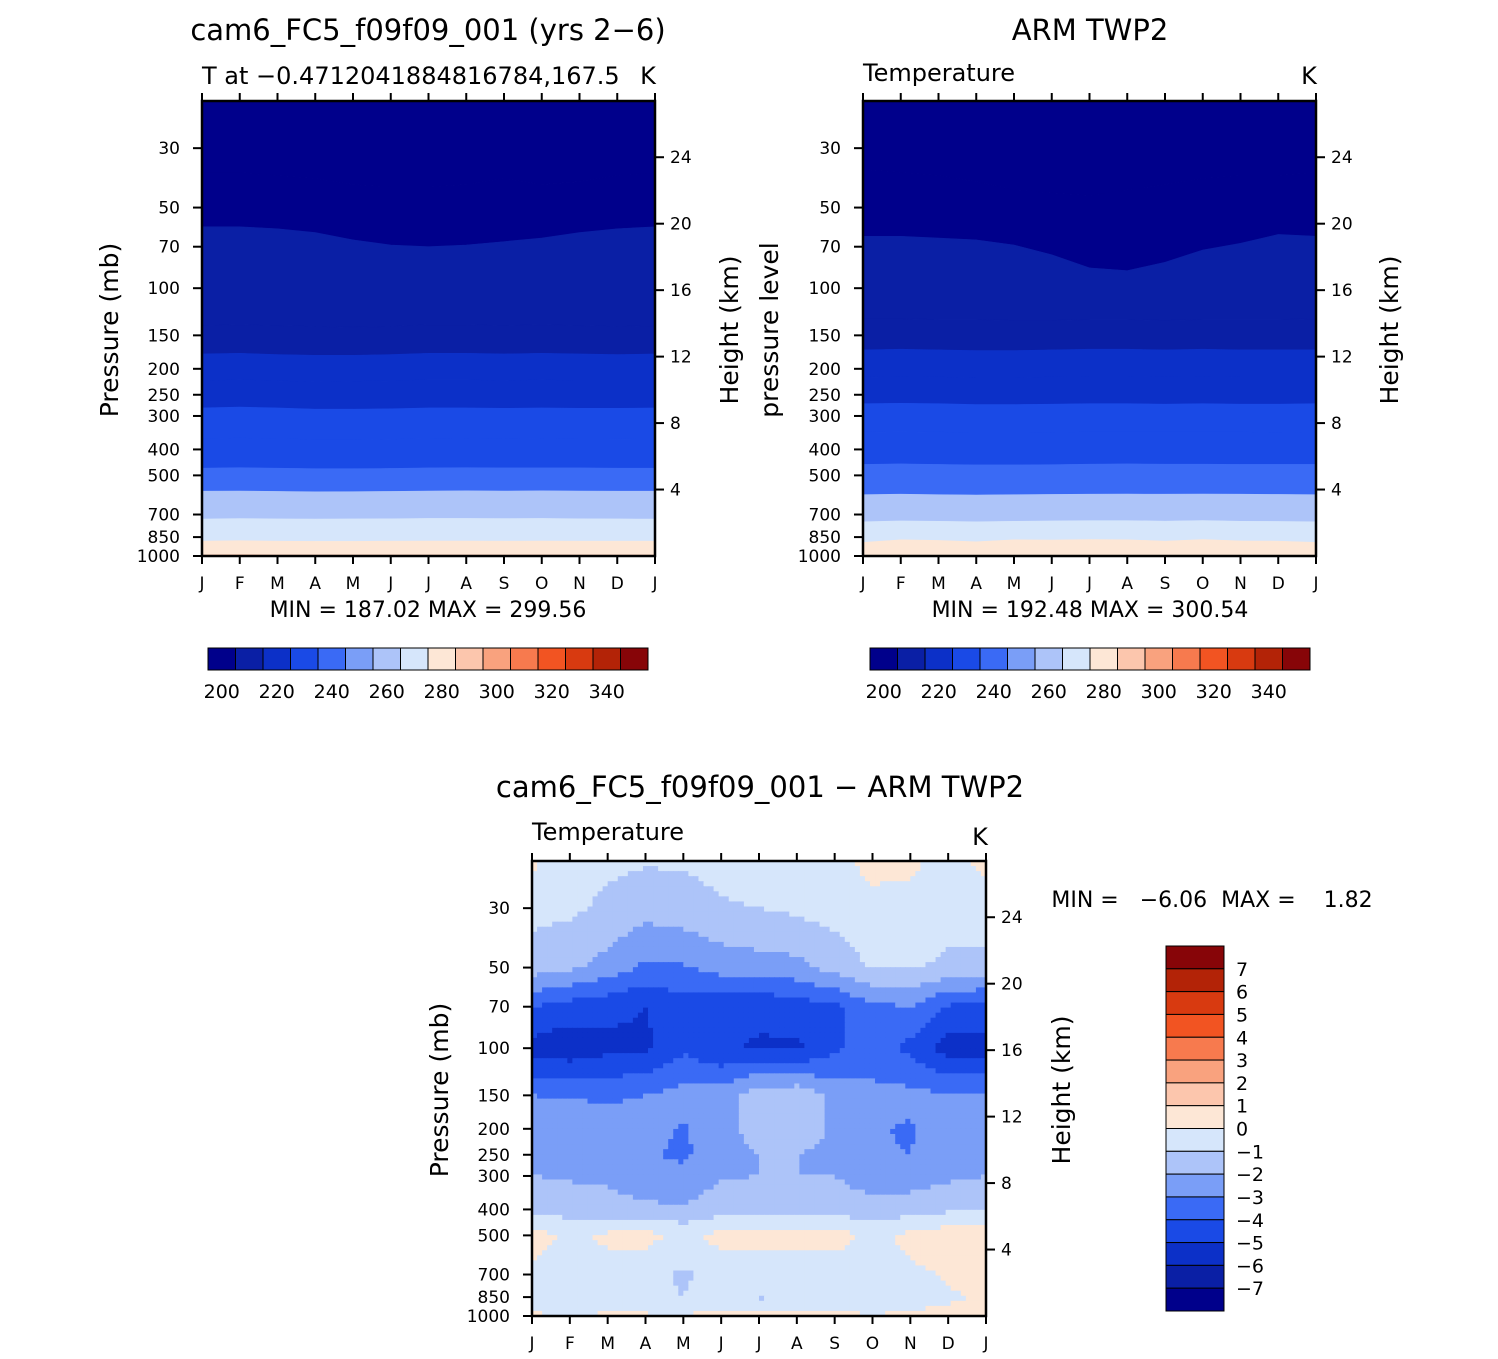 The height and width of the screenshot is (1359, 1498). Describe the element at coordinates (428, 144) in the screenshot. I see `contour-band` at that location.